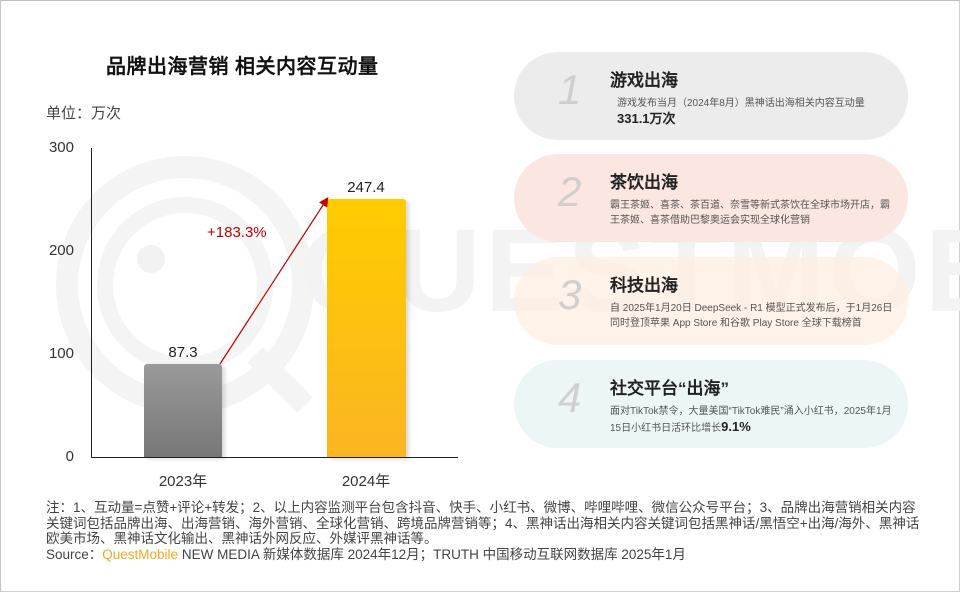  I want to click on card-title: 游戏出海, so click(644, 80).